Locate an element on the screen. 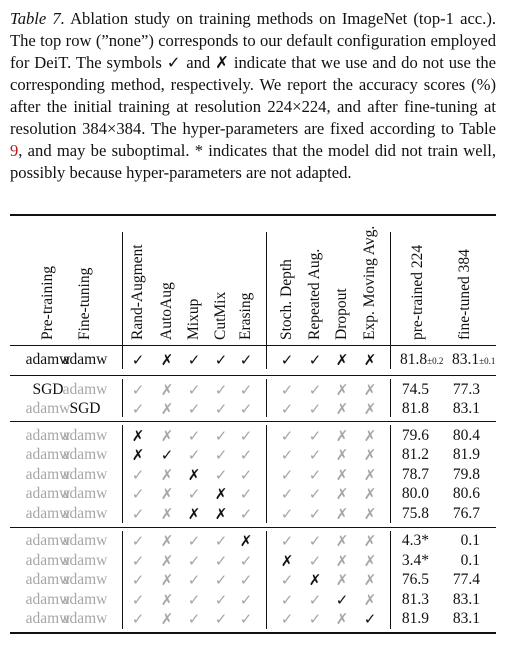 This screenshot has width=507, height=650. finetuned-384-cell: 79.8 is located at coordinates (466, 474).